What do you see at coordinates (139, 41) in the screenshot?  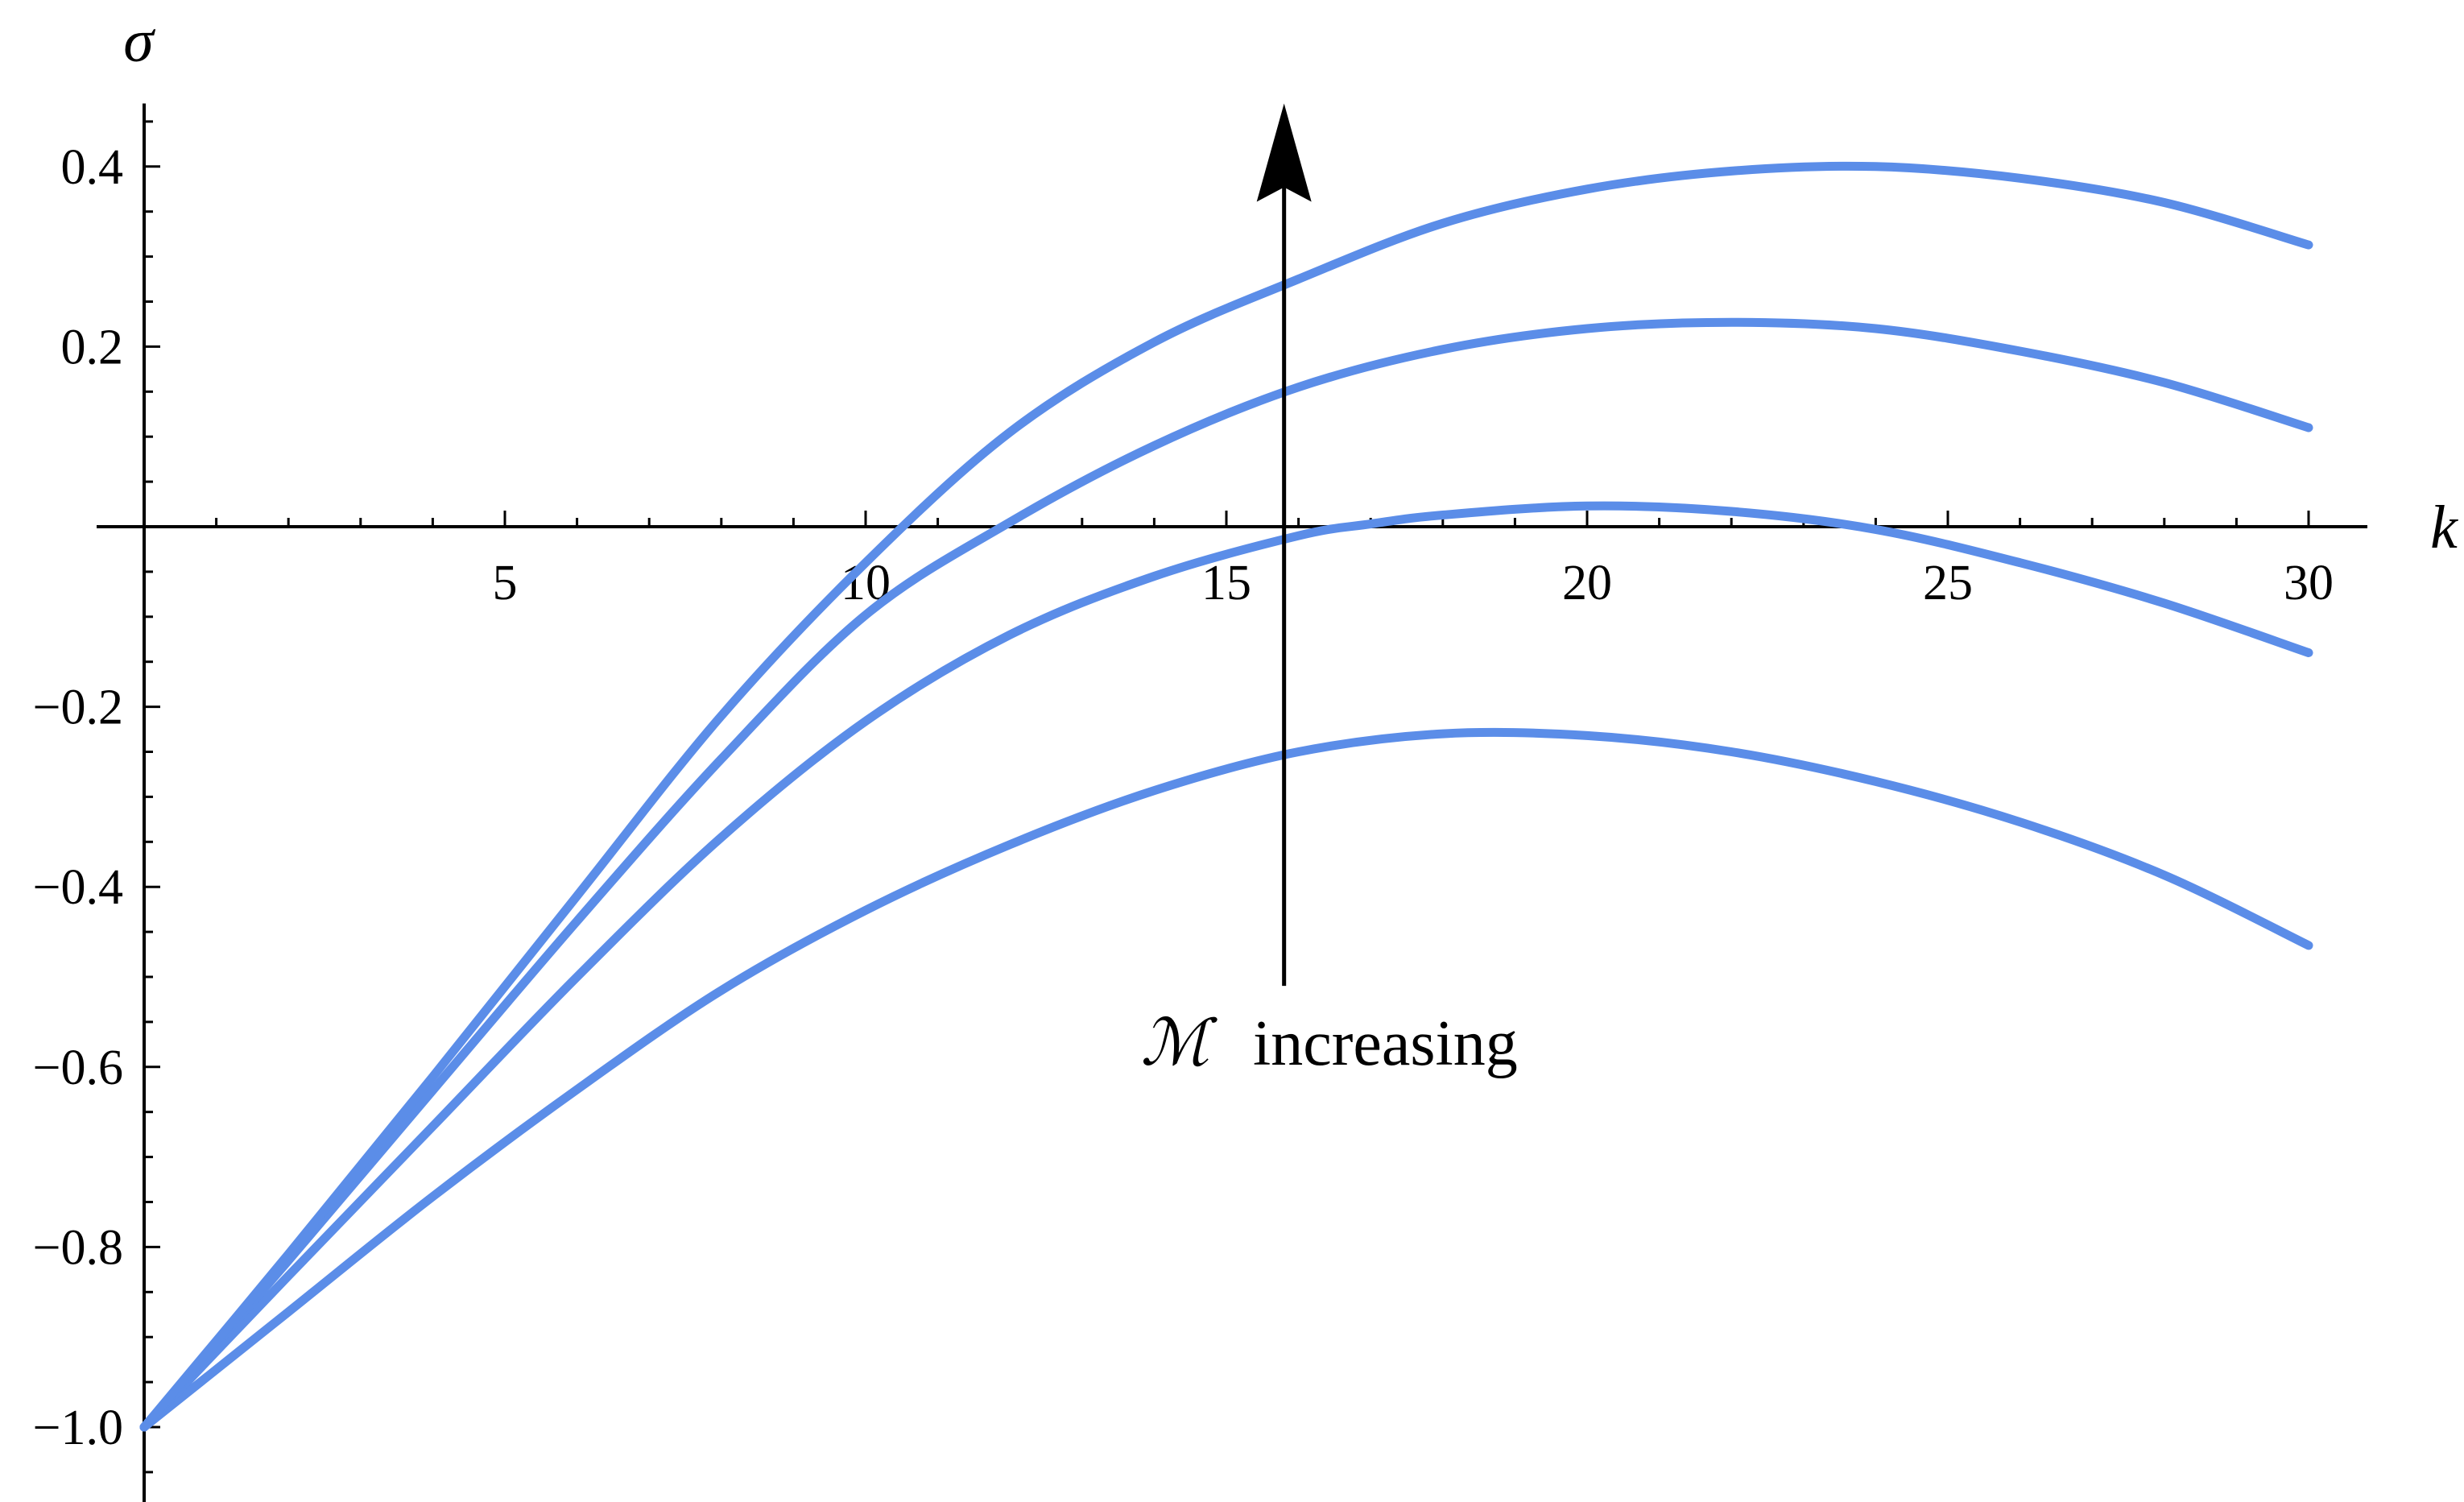 I see `y-axis-label: σ` at bounding box center [139, 41].